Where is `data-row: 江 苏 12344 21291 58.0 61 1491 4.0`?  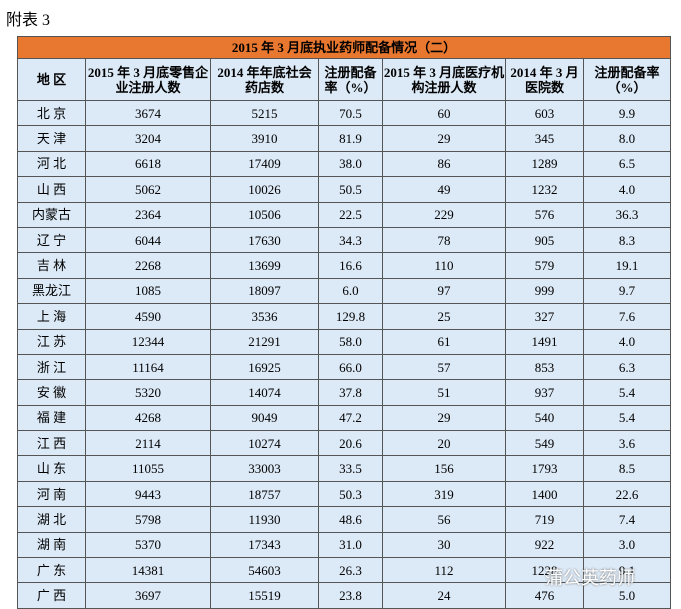 data-row: 江 苏 12344 21291 58.0 61 1491 4.0 is located at coordinates (344, 341).